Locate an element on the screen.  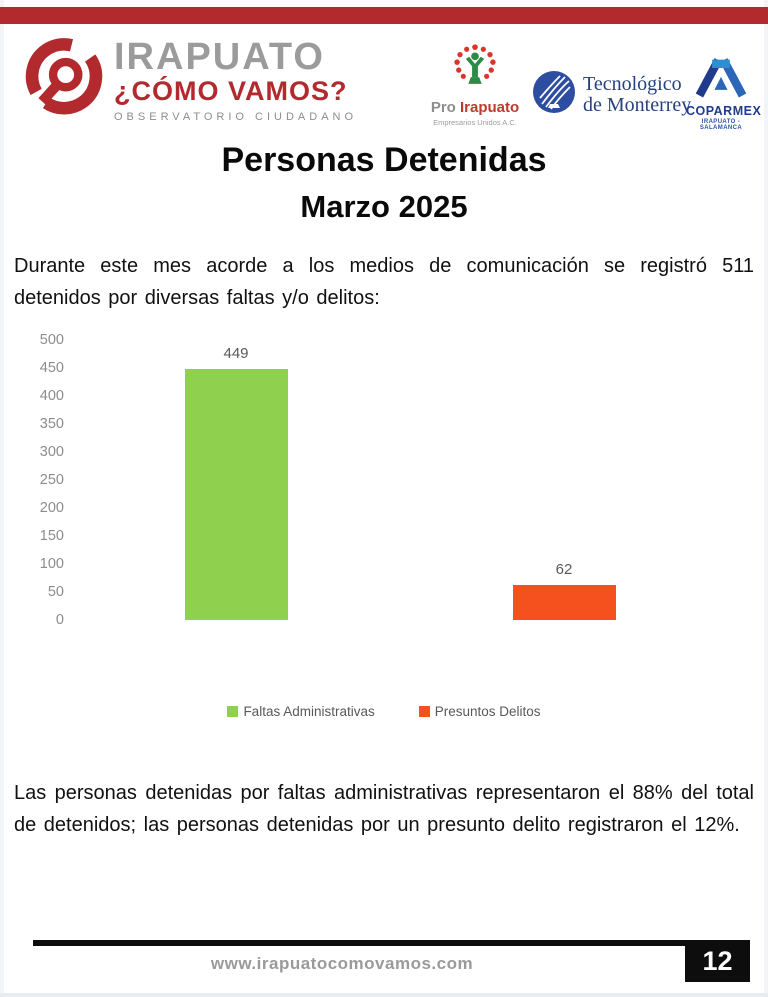
tec-de-monterrey-logo: Tecnológico de Monterrey is located at coordinates (611, 94).